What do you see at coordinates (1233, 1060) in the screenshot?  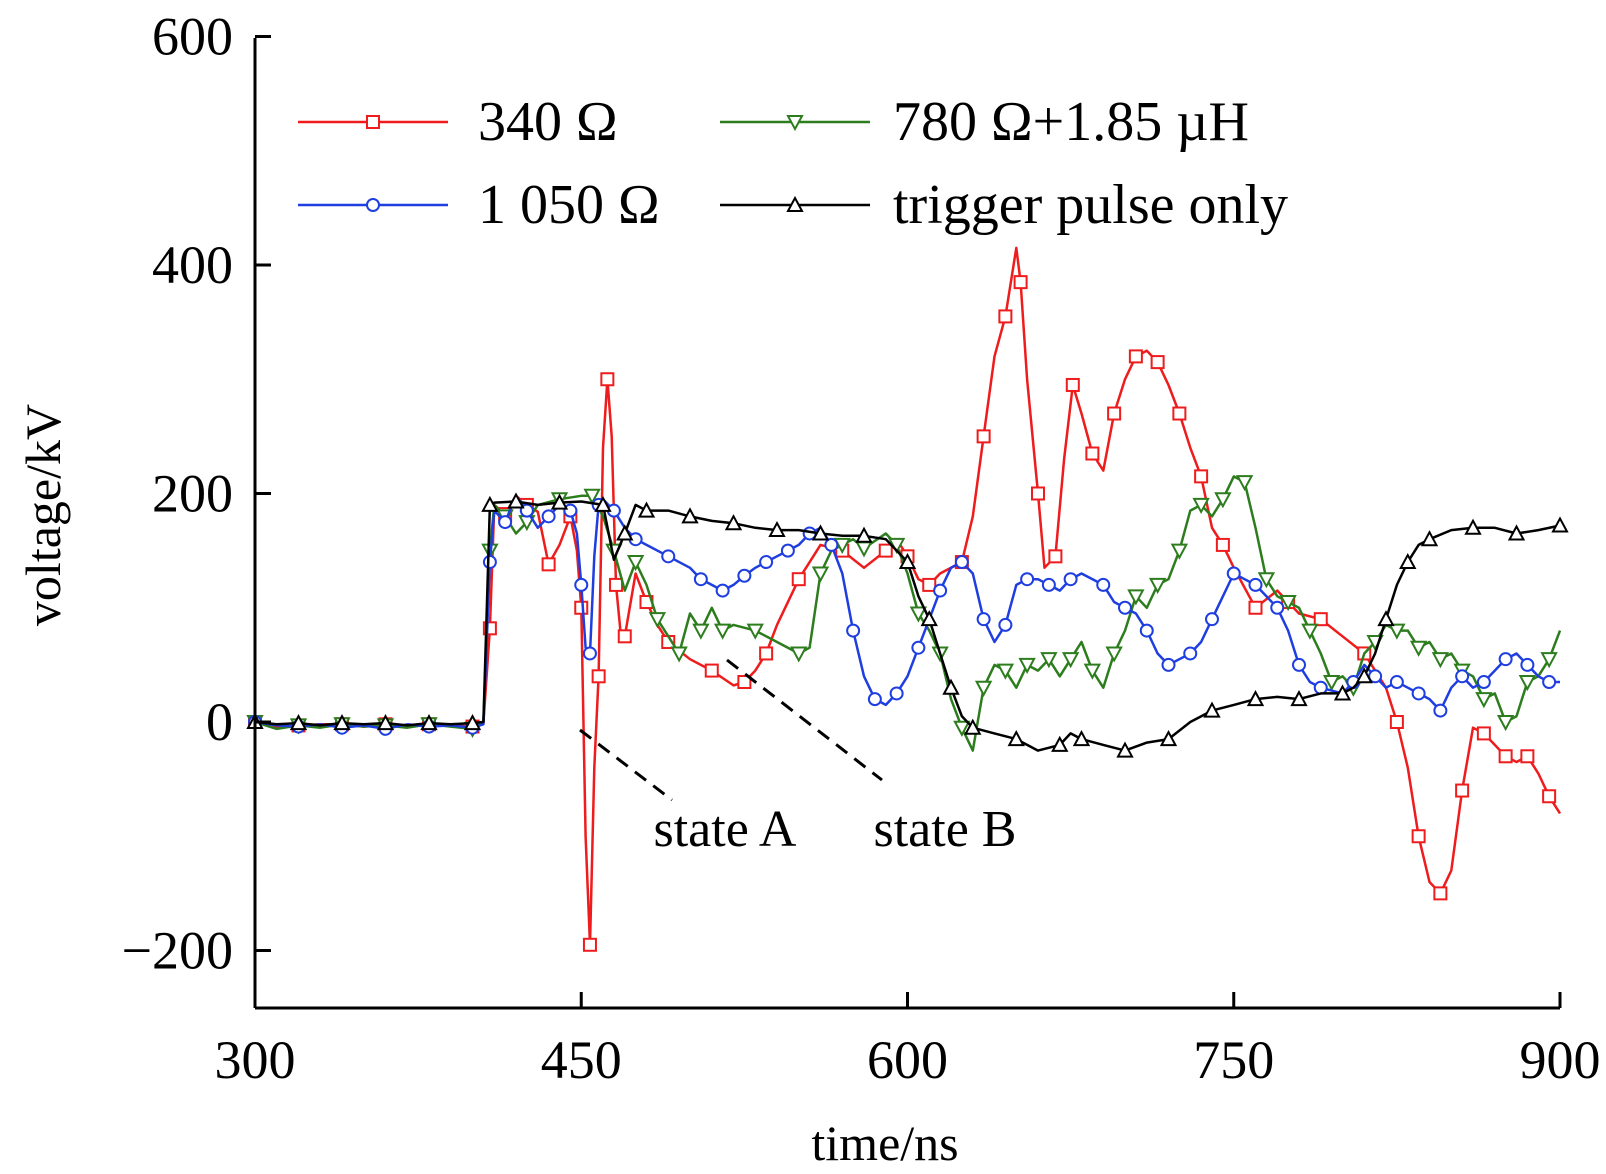 I see `x-tick-label: 750` at bounding box center [1233, 1060].